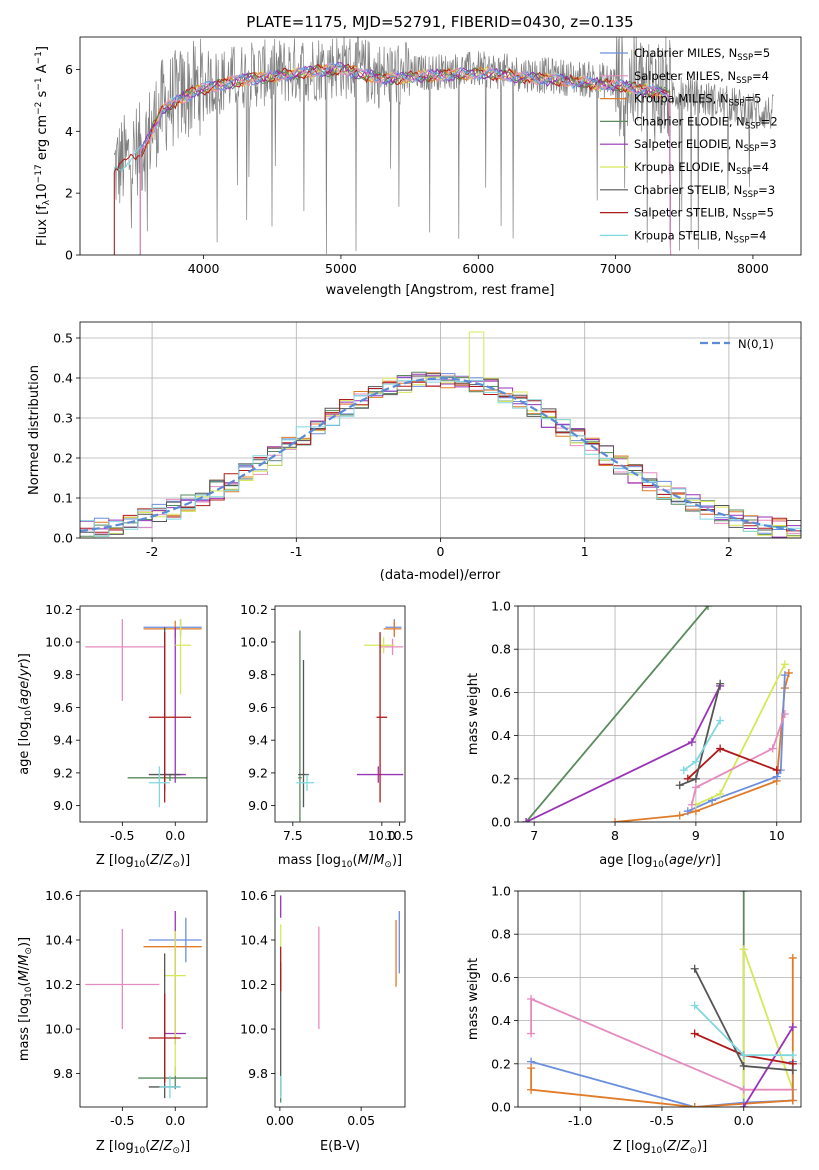  I want to click on model-spectrum-chabrier-elodie, so click(405, 160).